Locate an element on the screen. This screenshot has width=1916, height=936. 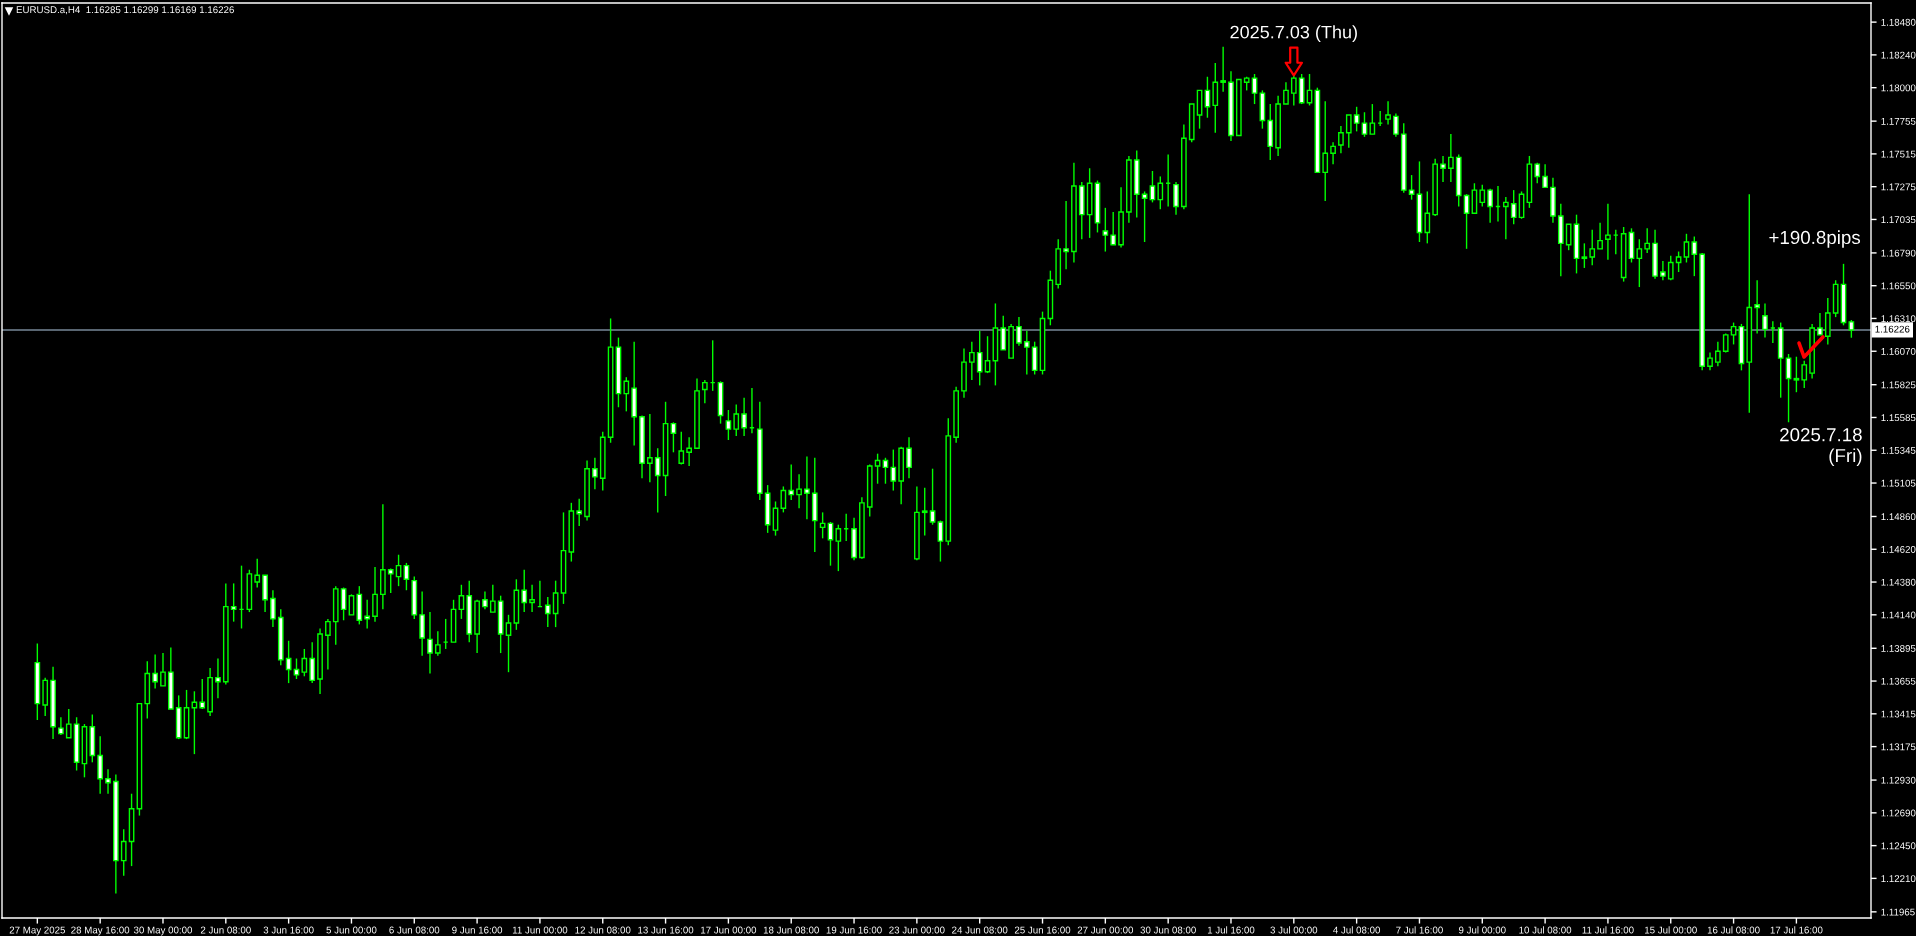
x-tick-label: 16 Jul 08:00 is located at coordinates (1733, 930).